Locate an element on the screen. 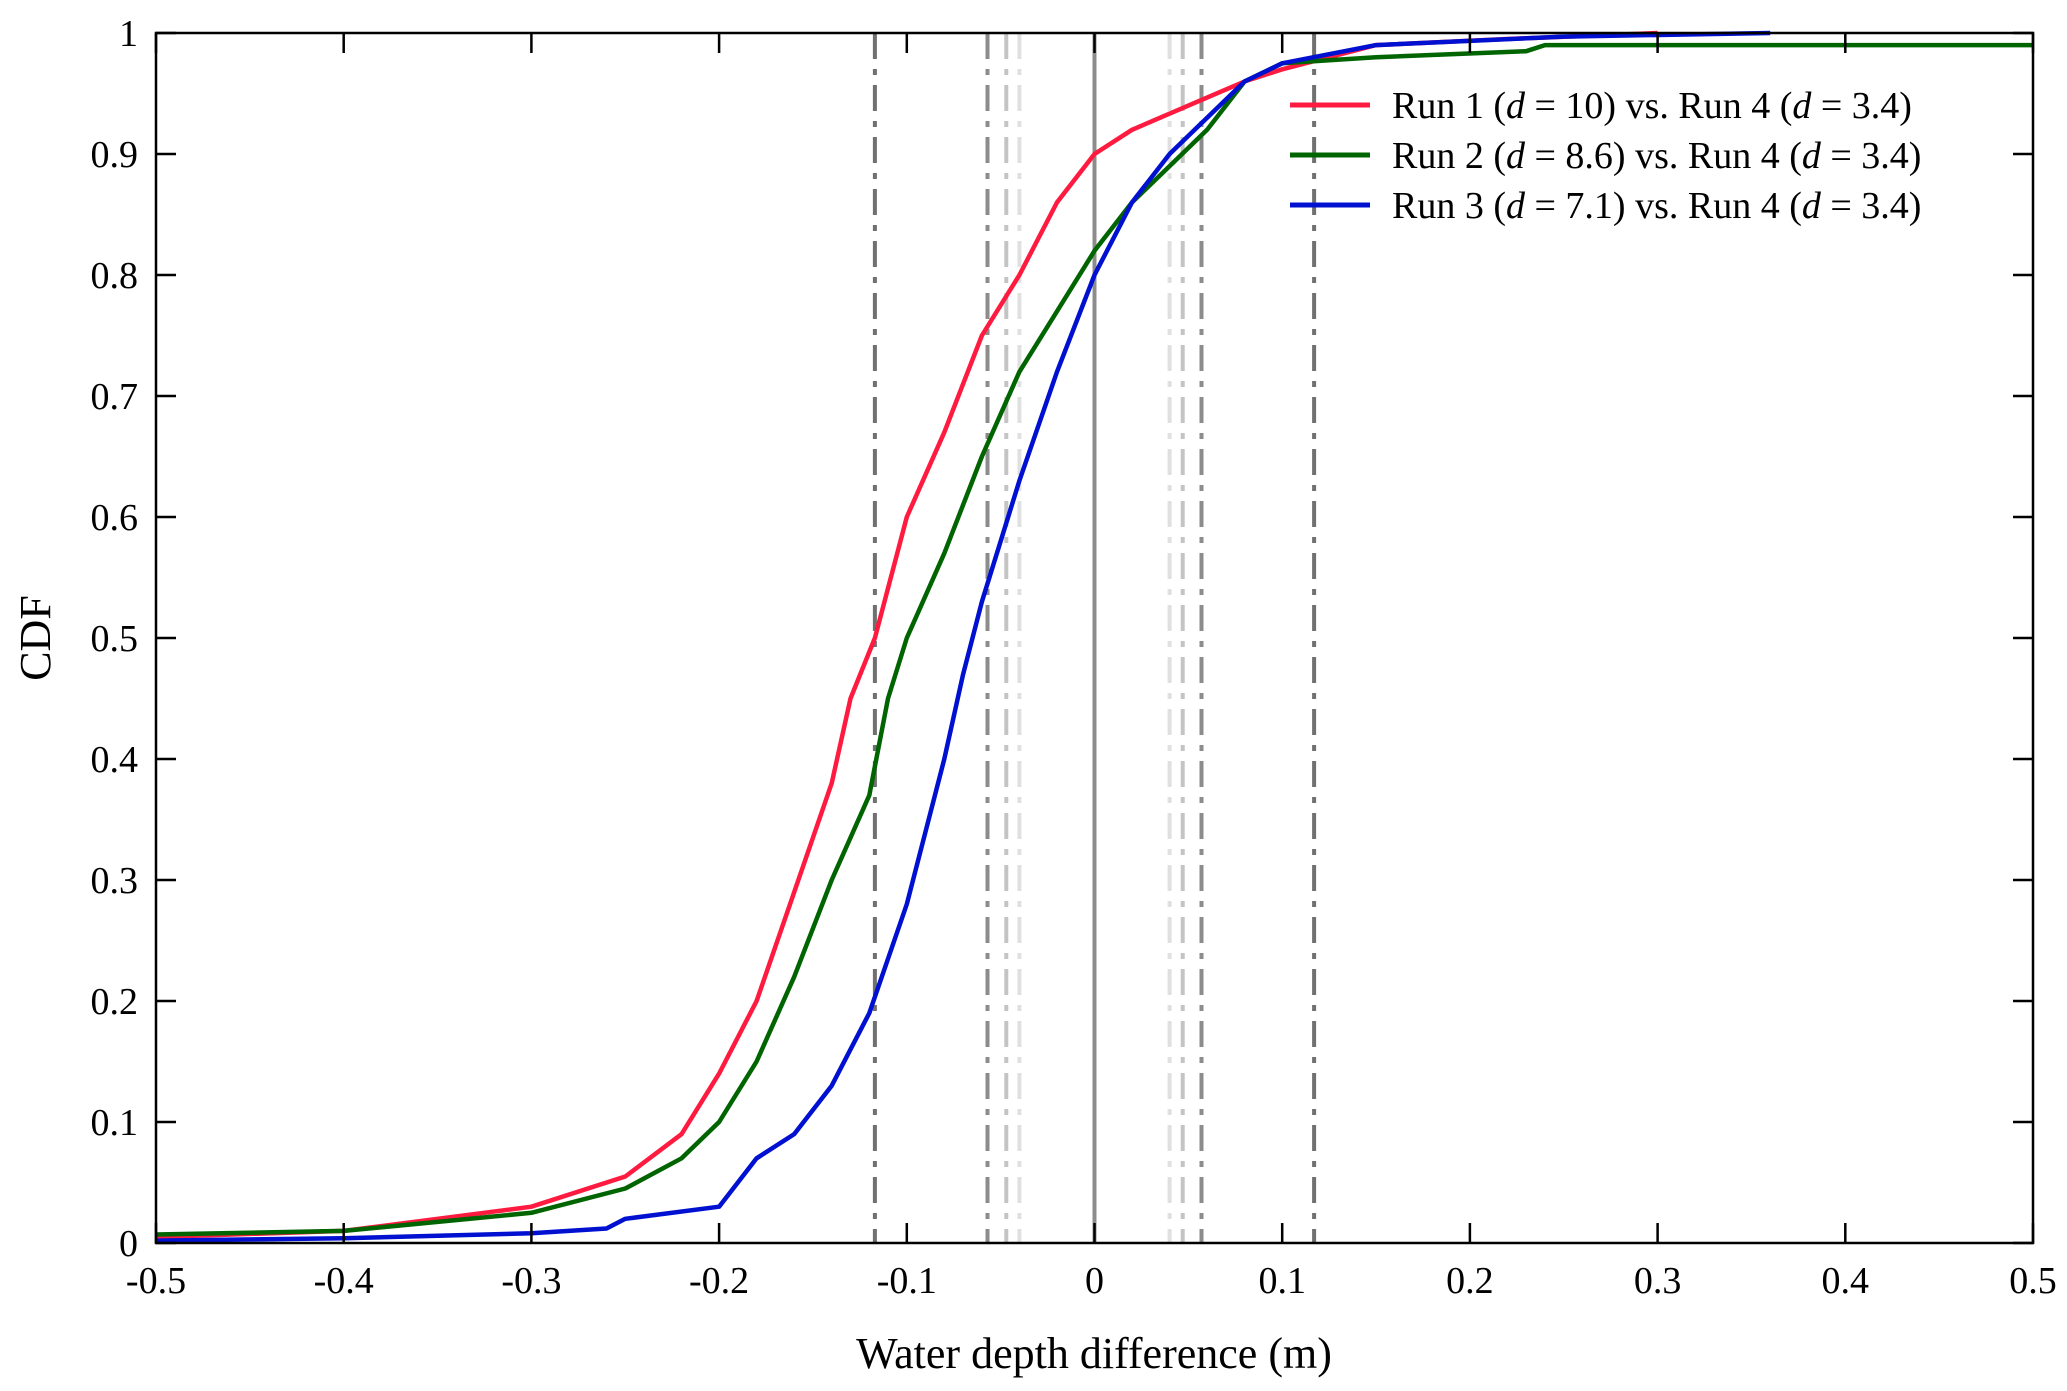 The height and width of the screenshot is (1391, 2067). y-axis-label: CDF is located at coordinates (35, 638).